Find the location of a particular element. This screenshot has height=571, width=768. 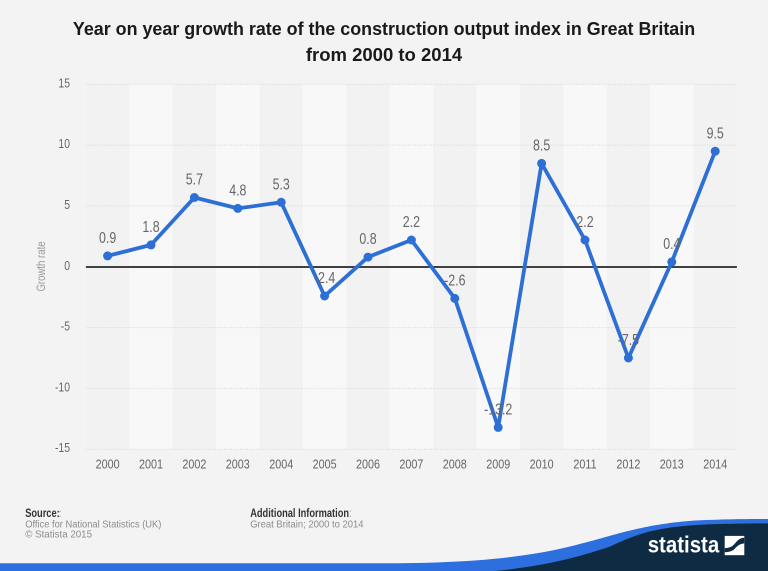

svg-text: -5 is located at coordinates (66, 327).